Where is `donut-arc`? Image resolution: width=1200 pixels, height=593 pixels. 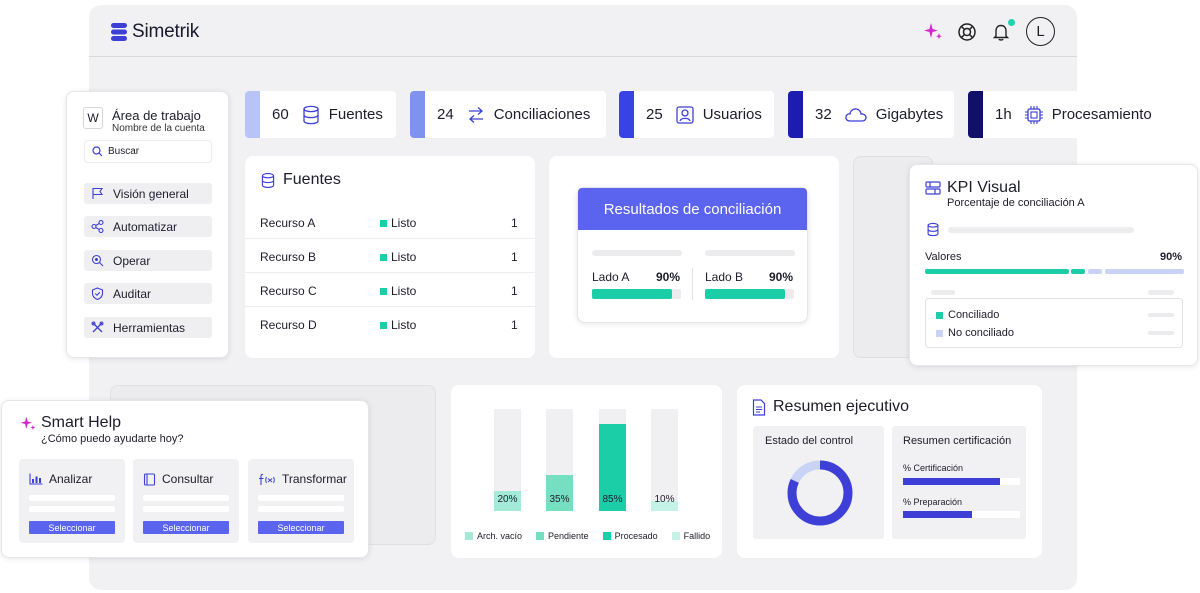 donut-arc is located at coordinates (820, 493).